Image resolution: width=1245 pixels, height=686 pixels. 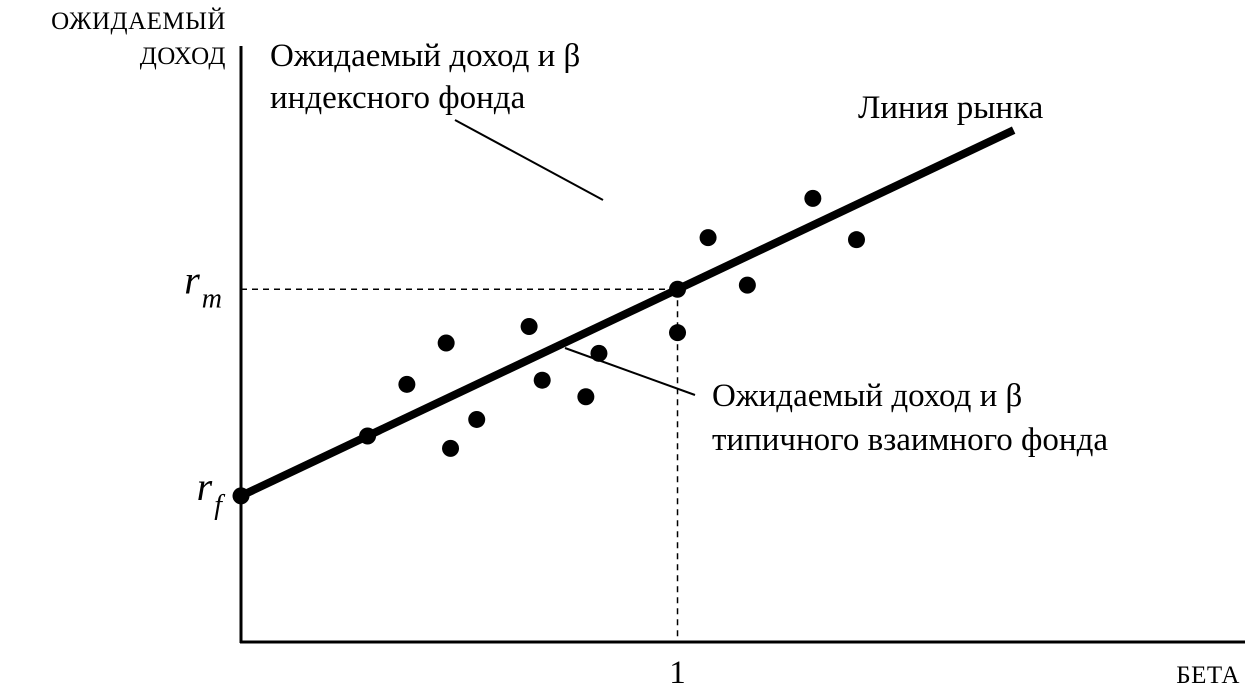 What do you see at coordinates (219, 505) in the screenshot?
I see `y-tick-label-rf-sub: f` at bounding box center [219, 505].